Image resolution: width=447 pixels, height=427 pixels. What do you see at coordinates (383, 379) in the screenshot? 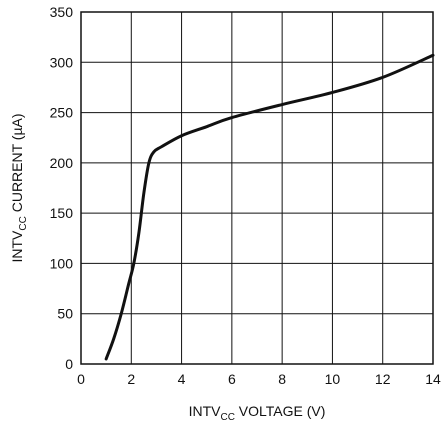
I see `x-tick-label: 12` at bounding box center [383, 379].